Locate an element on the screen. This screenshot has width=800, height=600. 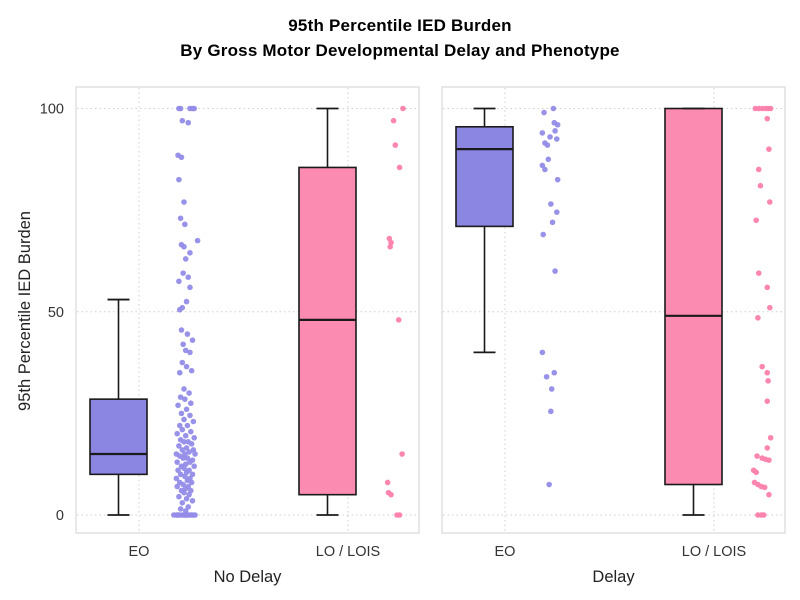
x-axis-label-no-delay: No Delay is located at coordinates (248, 577).